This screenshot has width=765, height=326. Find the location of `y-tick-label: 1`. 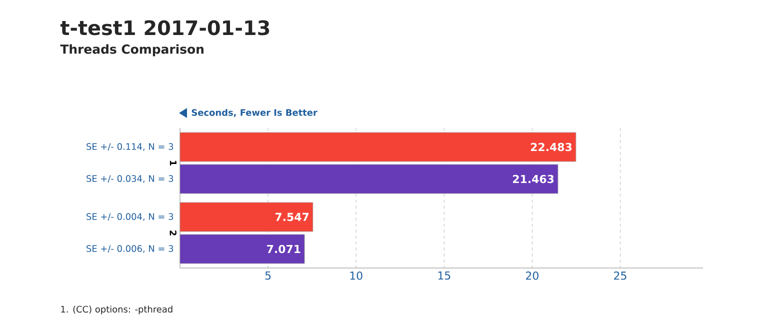

y-tick-label: 1 is located at coordinates (173, 163).